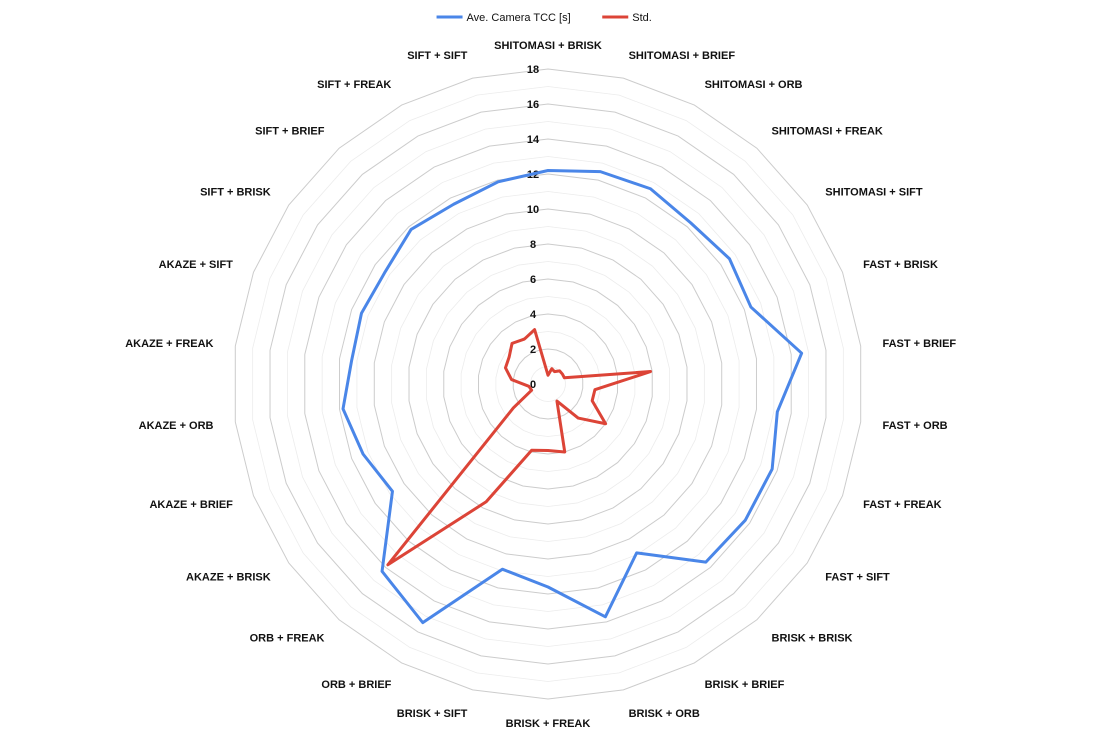 This screenshot has width=1096, height=734. Describe the element at coordinates (287, 639) in the screenshot. I see `category-label-orb-freak: ORB + FREAK` at that location.